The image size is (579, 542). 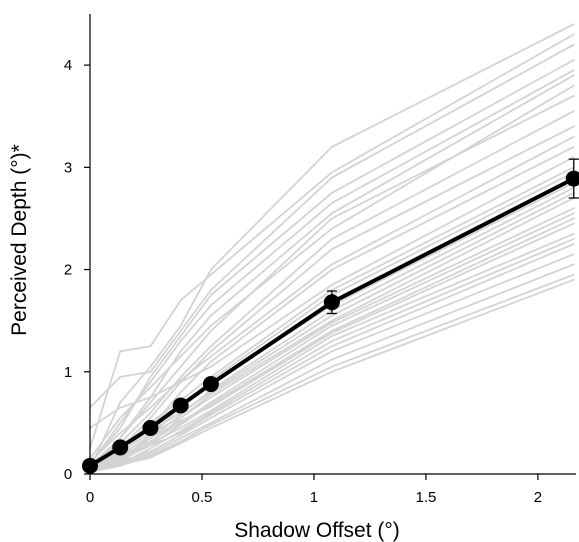 What do you see at coordinates (68, 65) in the screenshot?
I see `y-tick-label: 4` at bounding box center [68, 65].